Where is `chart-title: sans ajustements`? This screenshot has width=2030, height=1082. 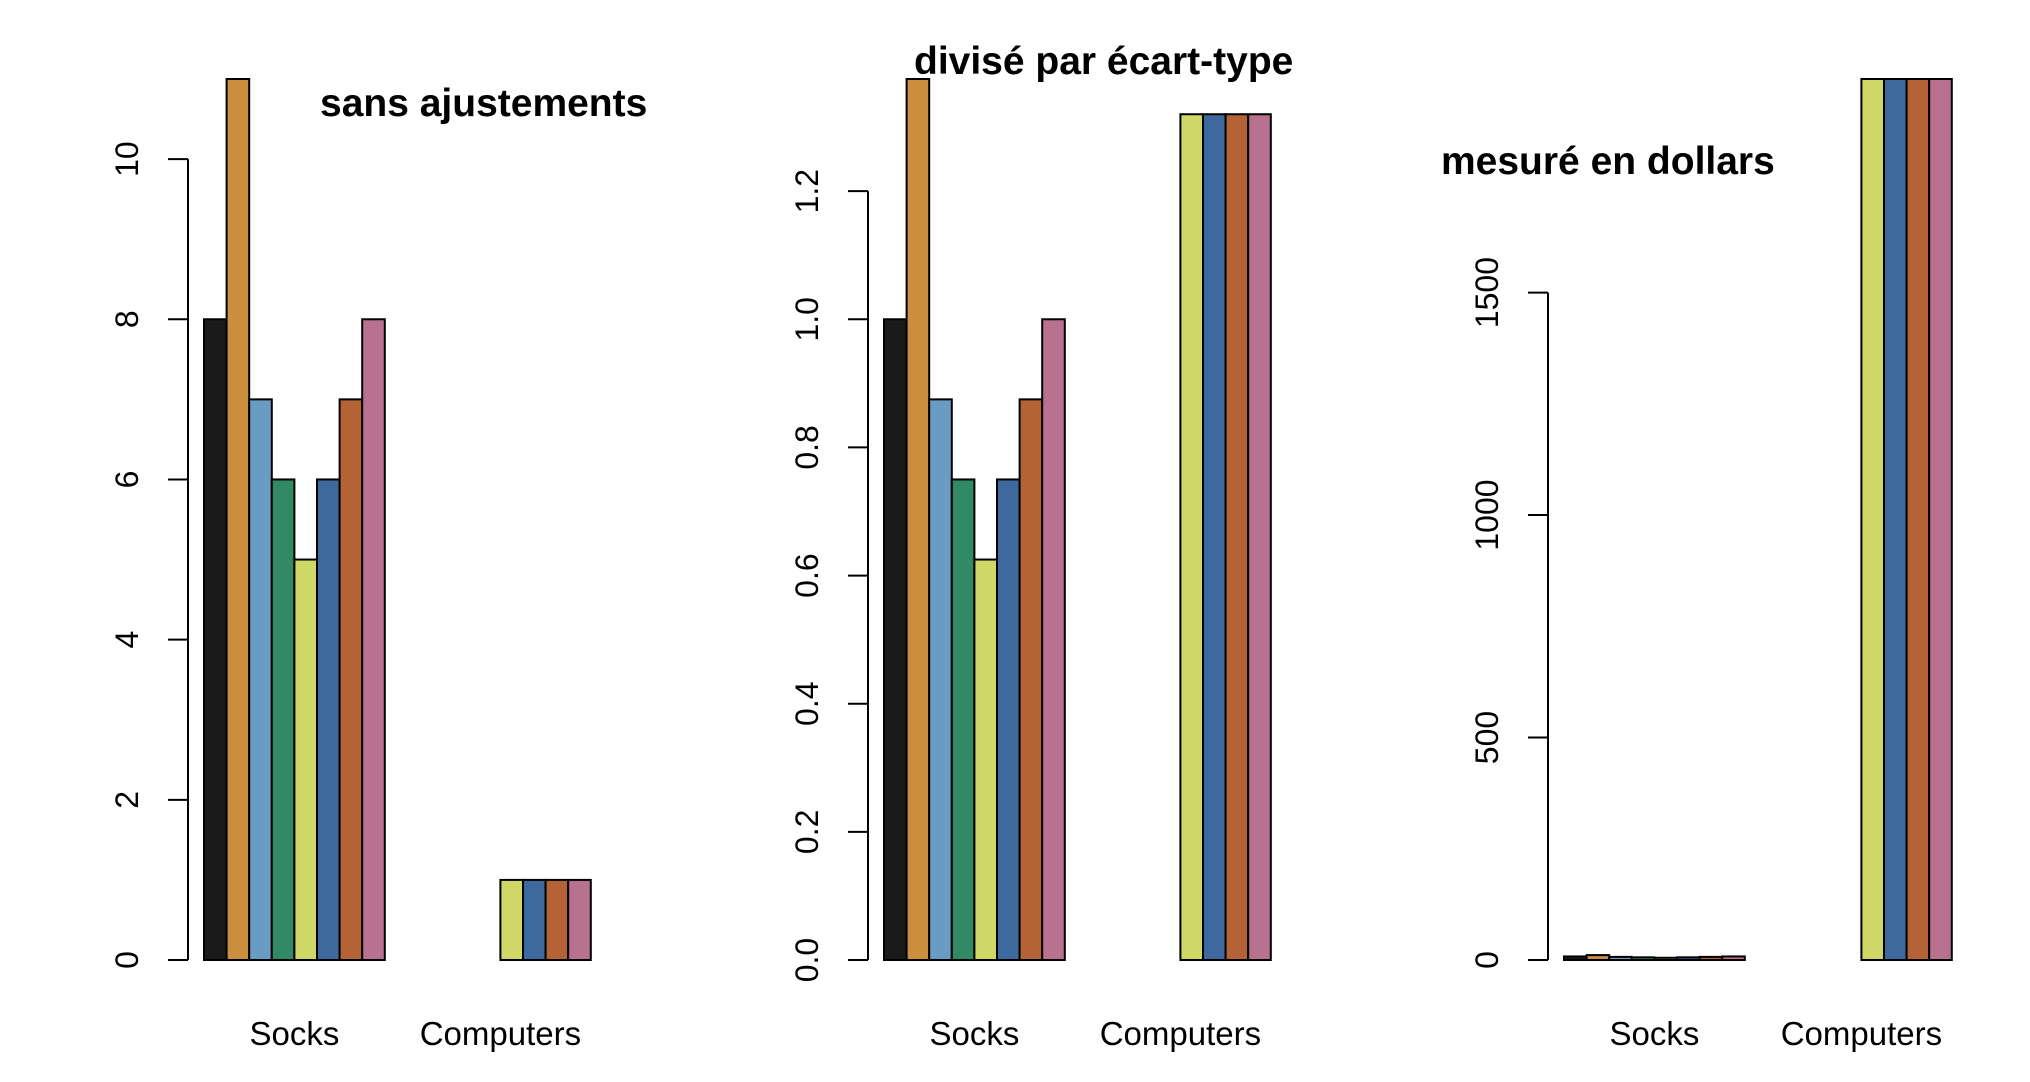
chart-title: sans ajustements is located at coordinates (483, 103).